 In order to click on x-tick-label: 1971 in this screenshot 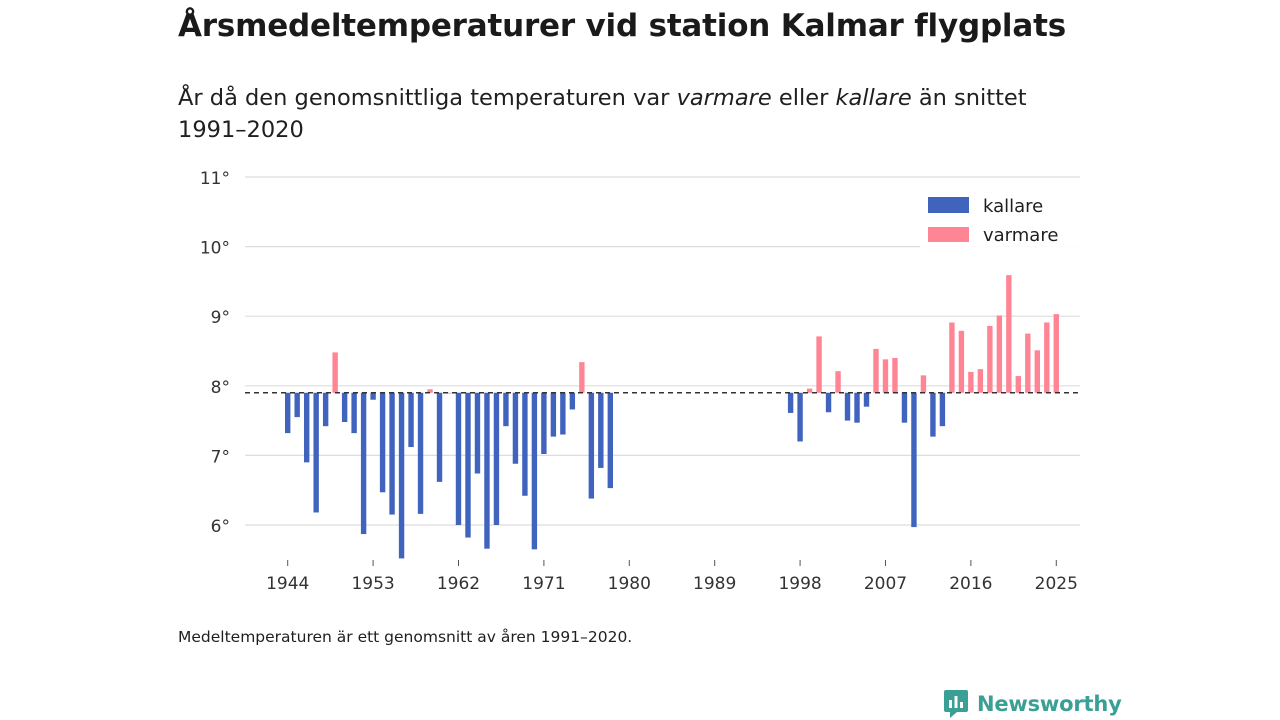, I will do `click(543, 584)`.